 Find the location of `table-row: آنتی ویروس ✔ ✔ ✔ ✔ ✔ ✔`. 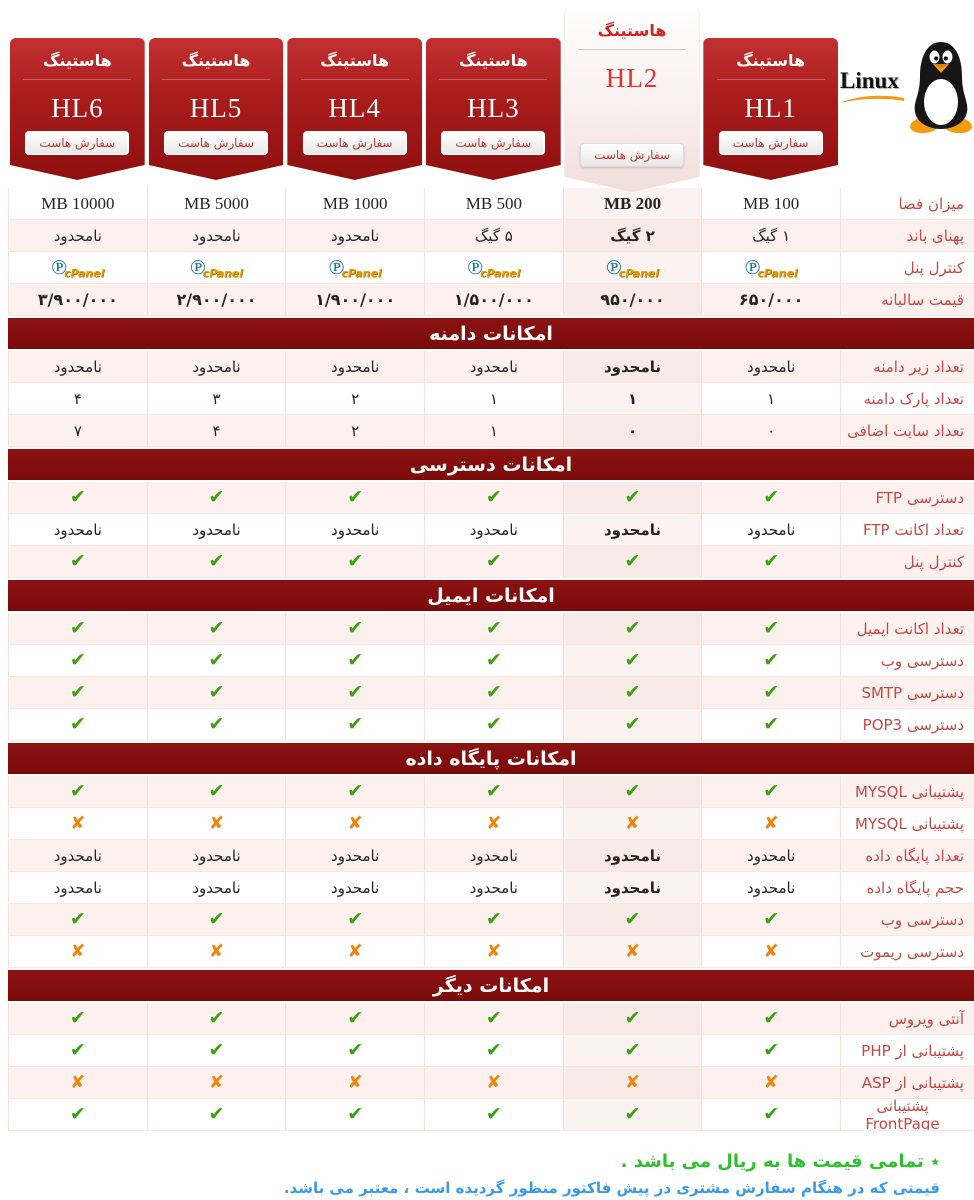

table-row: آنتی ویروس ✔ ✔ ✔ ✔ ✔ ✔ is located at coordinates (491, 1019).